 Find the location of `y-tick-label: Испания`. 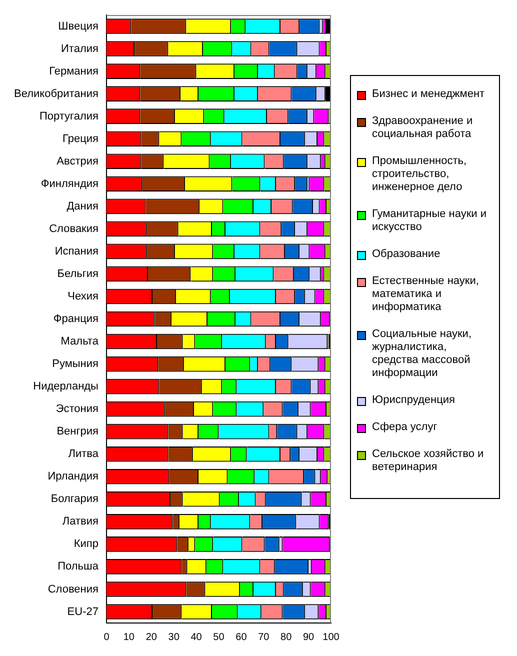

y-tick-label: Испания is located at coordinates (76, 251).